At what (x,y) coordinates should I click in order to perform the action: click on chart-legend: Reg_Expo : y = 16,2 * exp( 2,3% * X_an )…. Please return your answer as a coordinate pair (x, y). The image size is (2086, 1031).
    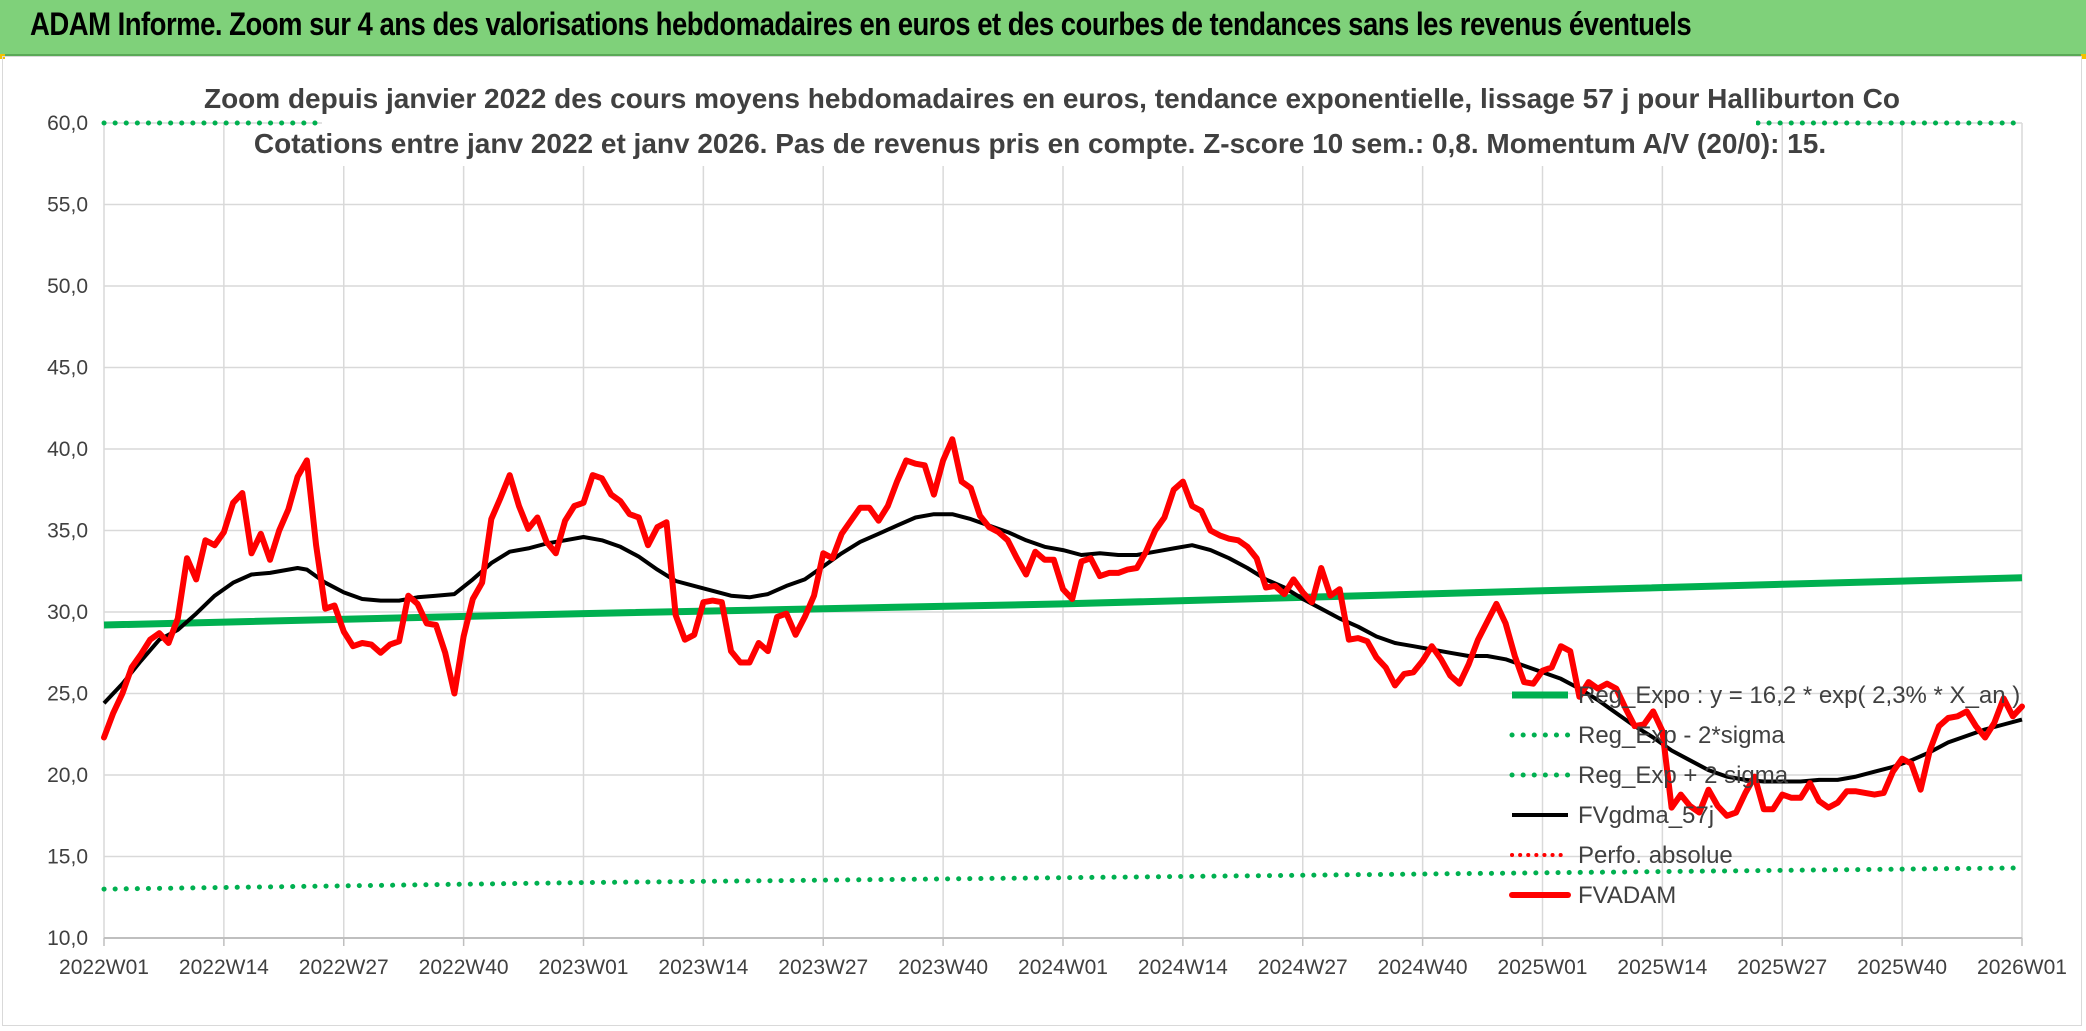
    Looking at the image, I should click on (1764, 795).